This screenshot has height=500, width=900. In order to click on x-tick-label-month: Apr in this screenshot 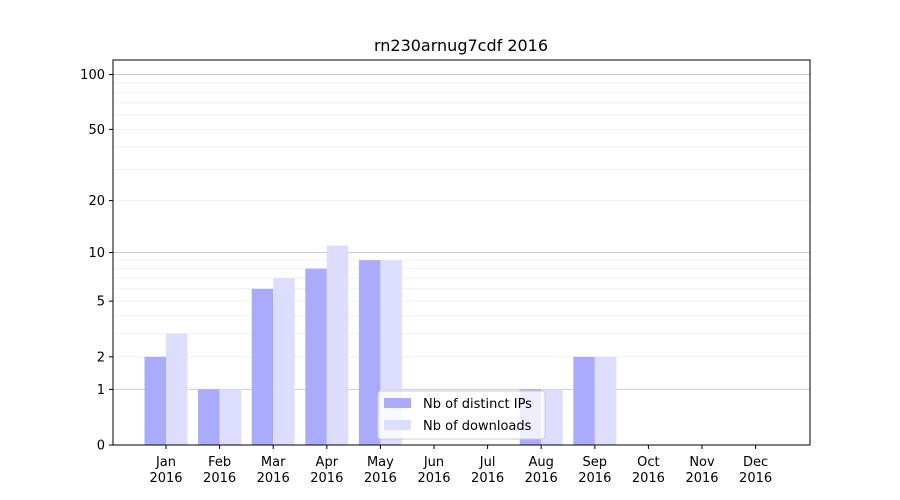, I will do `click(327, 462)`.